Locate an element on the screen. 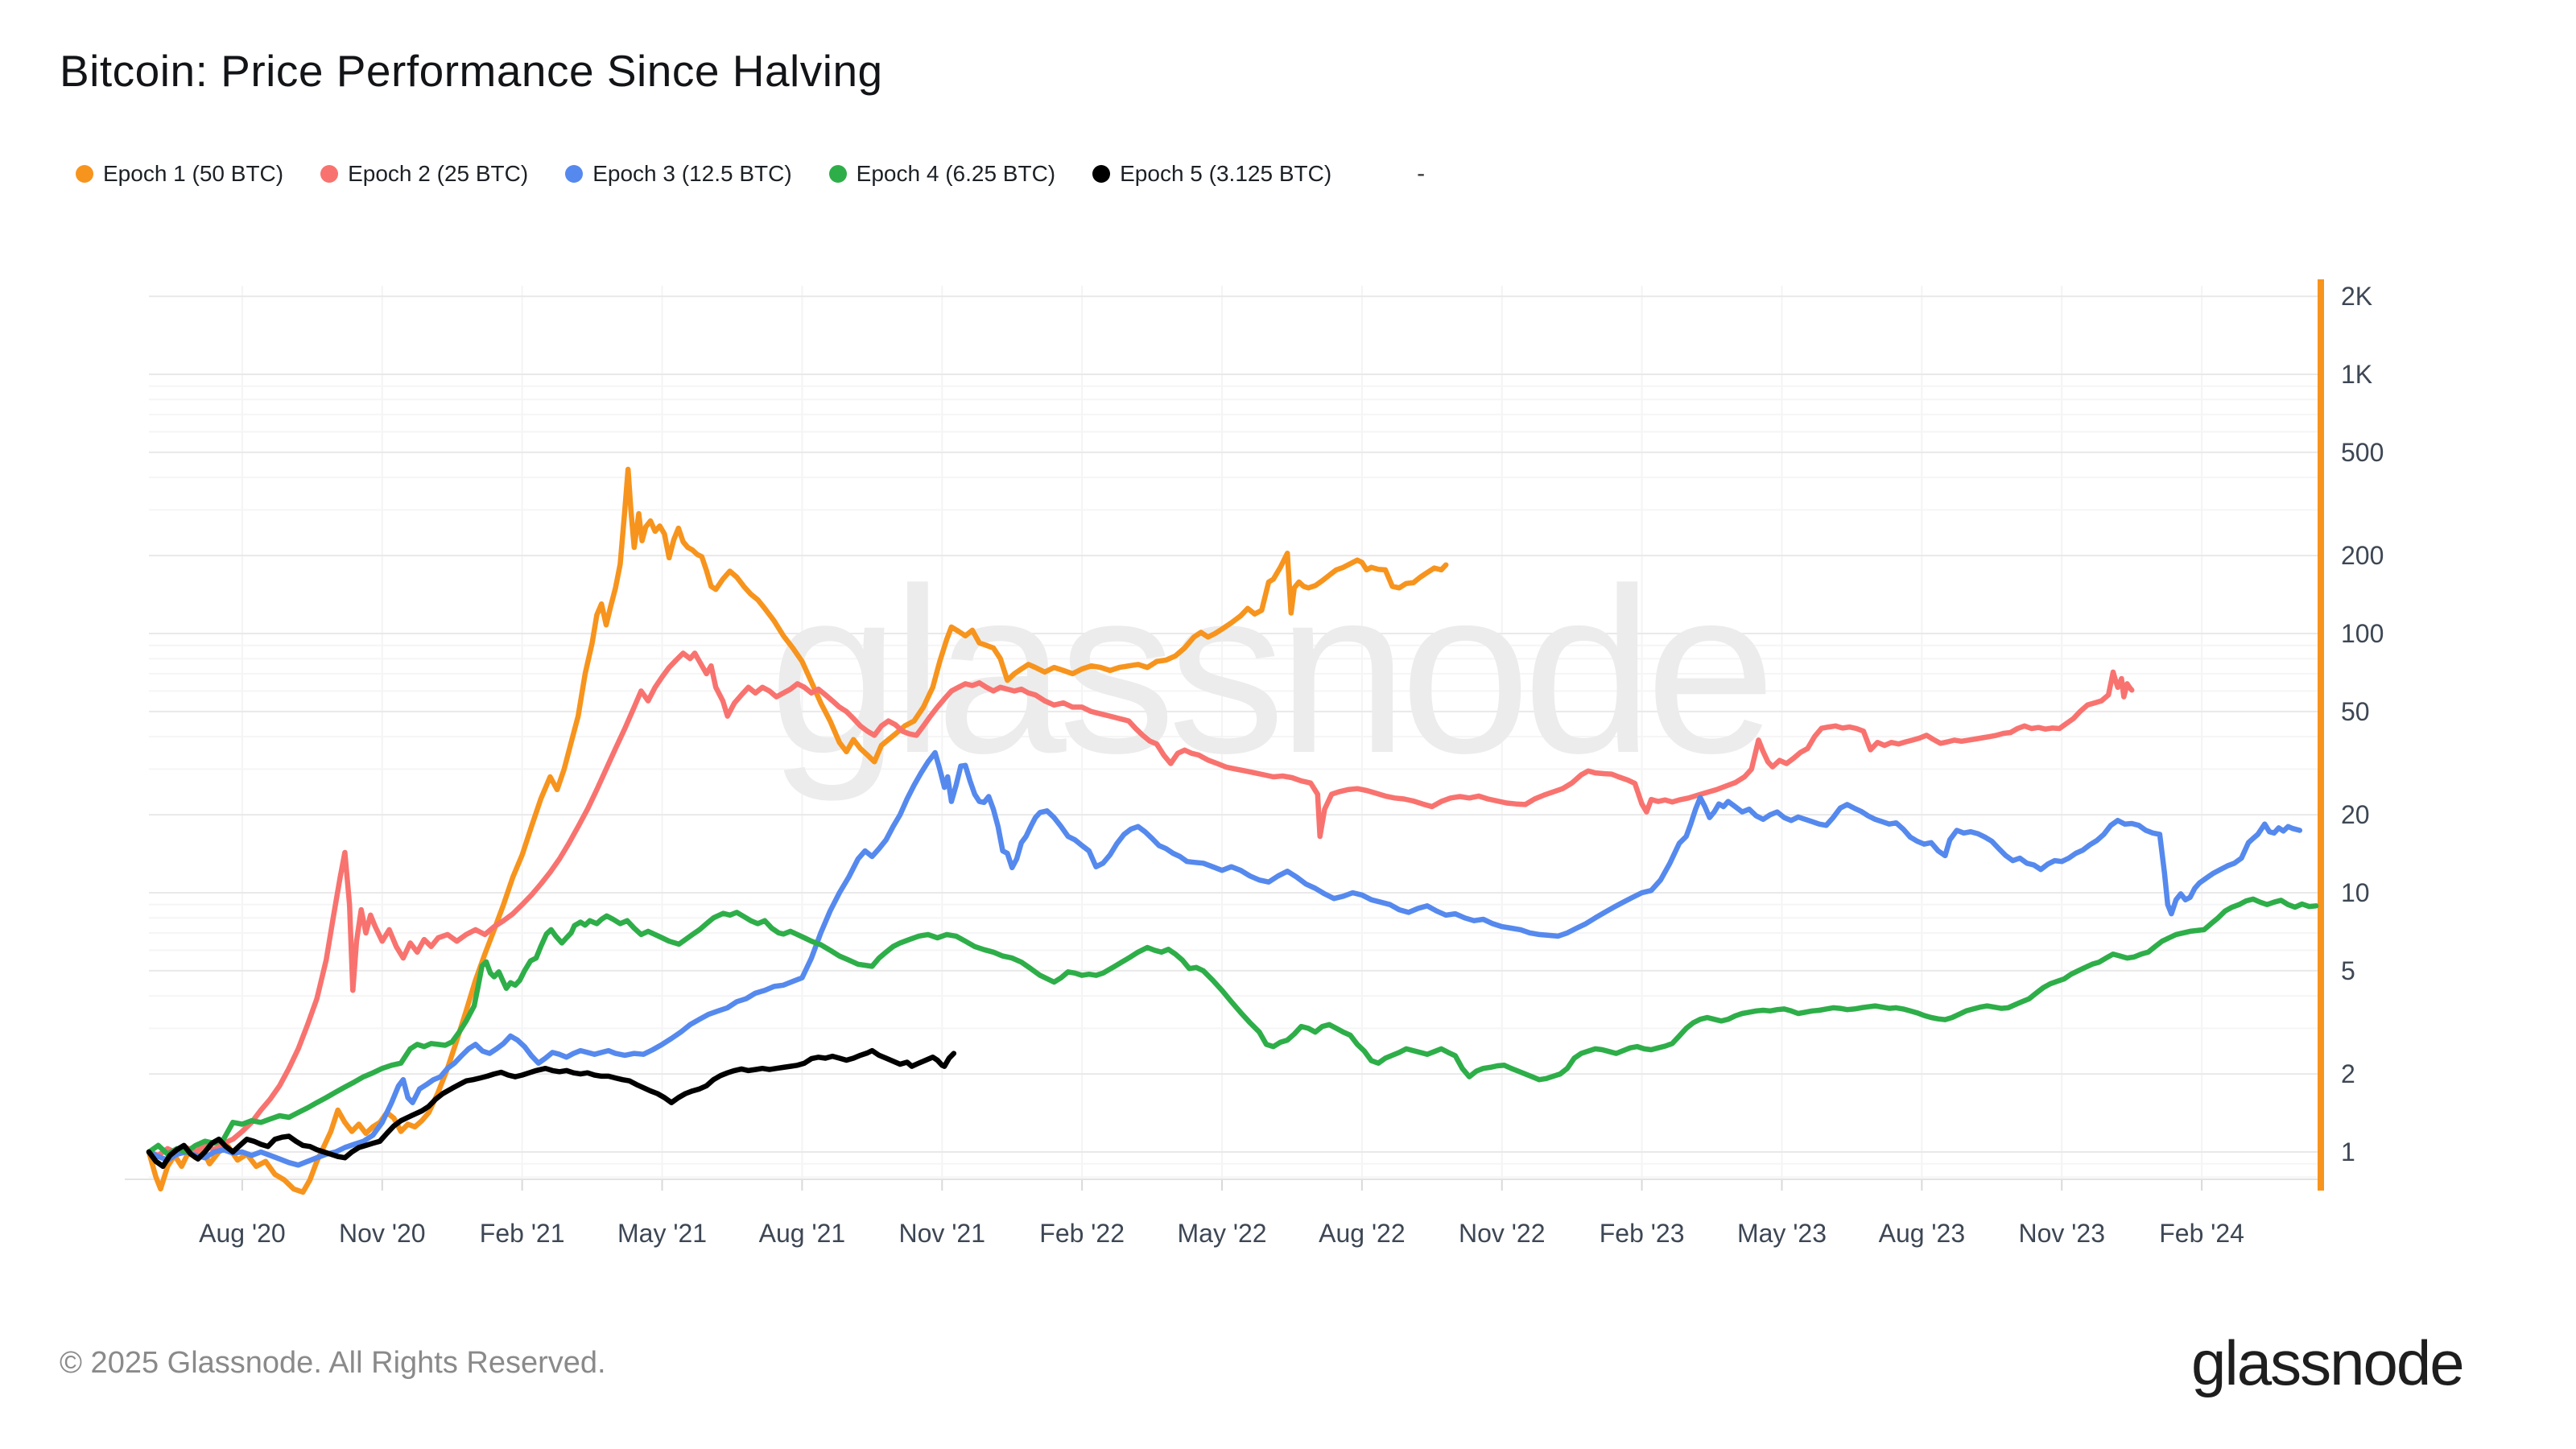 This screenshot has height=1449, width=2576. x-tick-label: Feb '23 is located at coordinates (1642, 1233).